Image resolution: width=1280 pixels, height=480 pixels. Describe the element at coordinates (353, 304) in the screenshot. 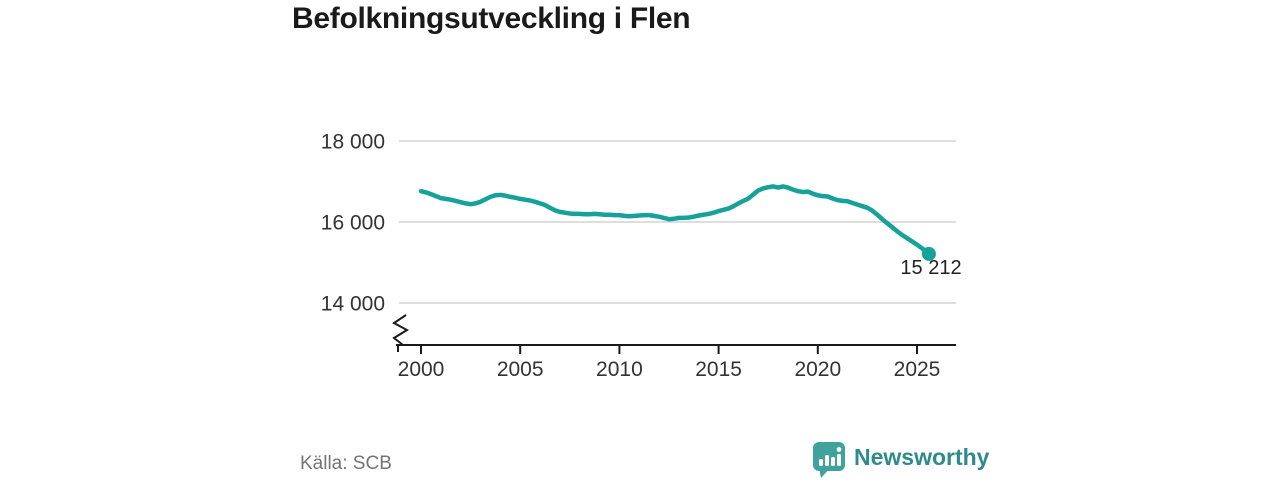

I see `y-tick-label: 14 000` at that location.